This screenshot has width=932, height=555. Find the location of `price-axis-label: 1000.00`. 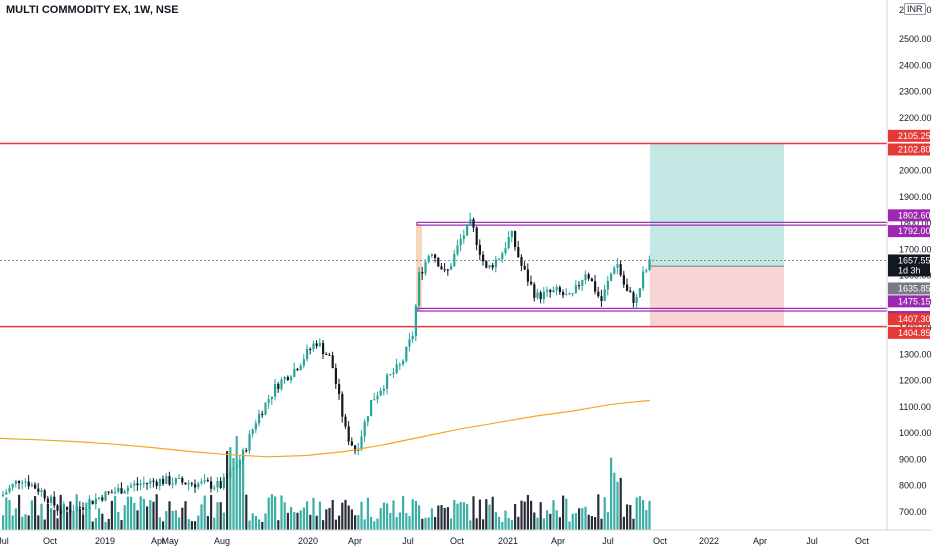

price-axis-label: 1000.00 is located at coordinates (915, 433).